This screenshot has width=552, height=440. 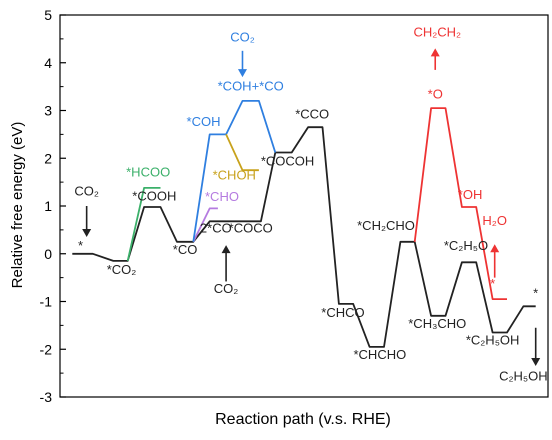 I want to click on series-line-blue, so click(x=234, y=171).